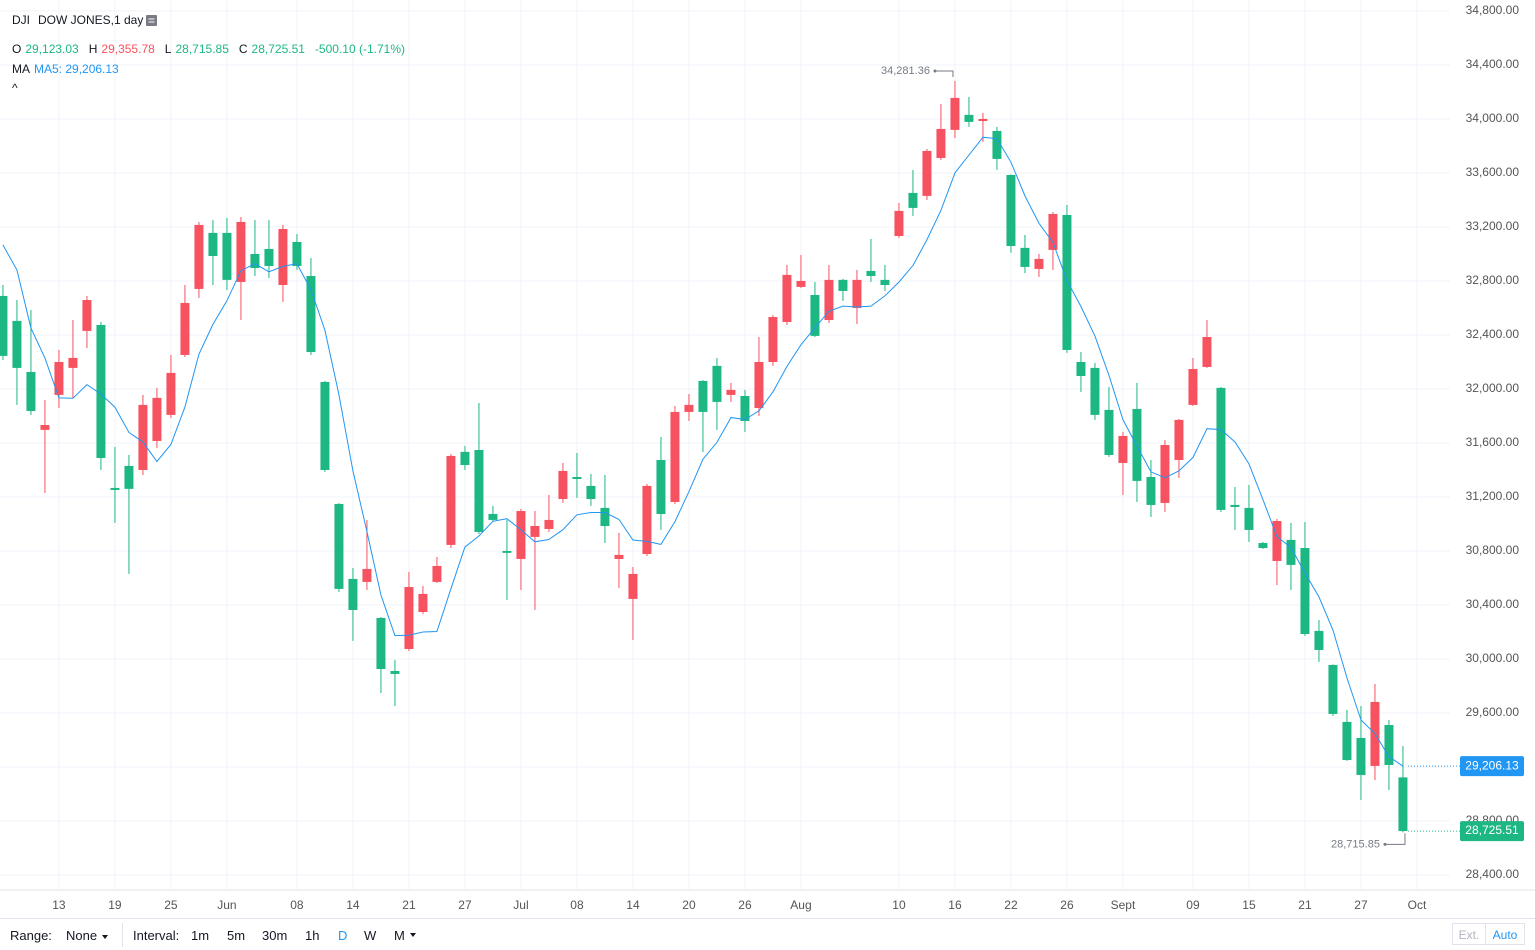  I want to click on icon-box, so click(151, 20).